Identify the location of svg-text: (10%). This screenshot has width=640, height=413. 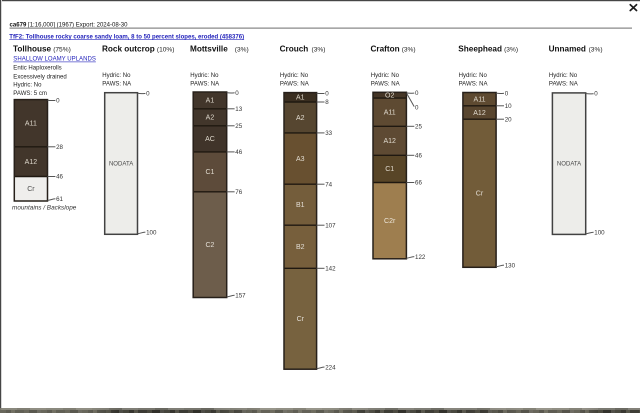
(166, 50).